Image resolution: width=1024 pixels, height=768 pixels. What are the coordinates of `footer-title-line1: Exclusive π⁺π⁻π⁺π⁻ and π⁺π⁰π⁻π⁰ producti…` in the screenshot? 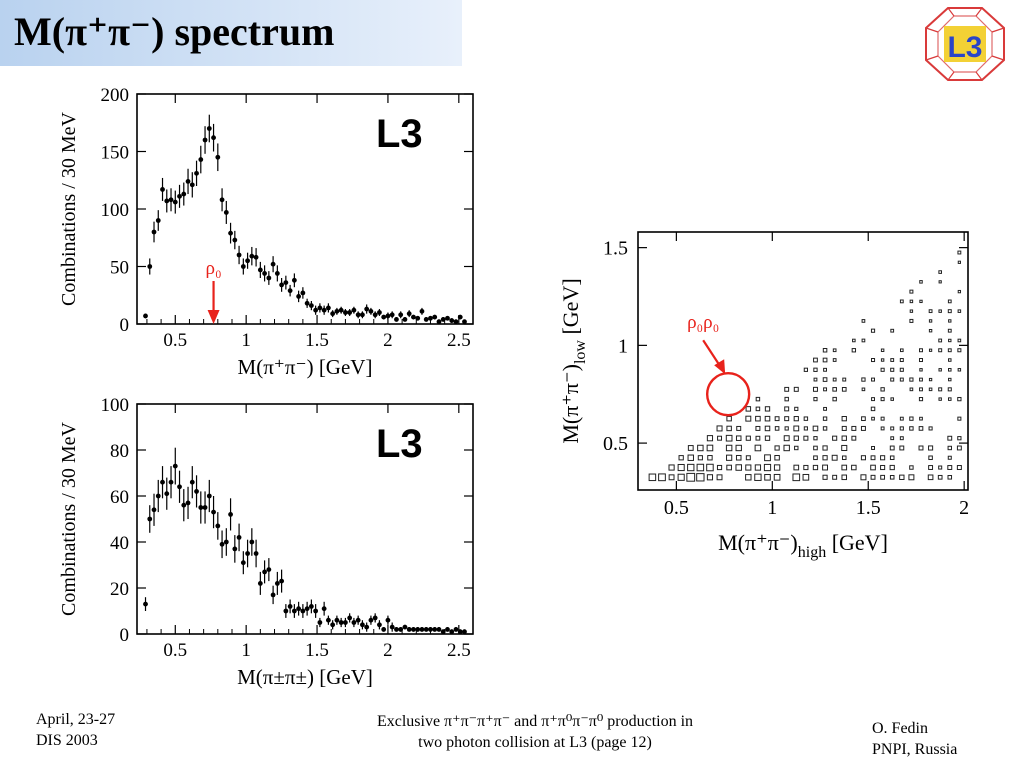 It's located at (535, 721).